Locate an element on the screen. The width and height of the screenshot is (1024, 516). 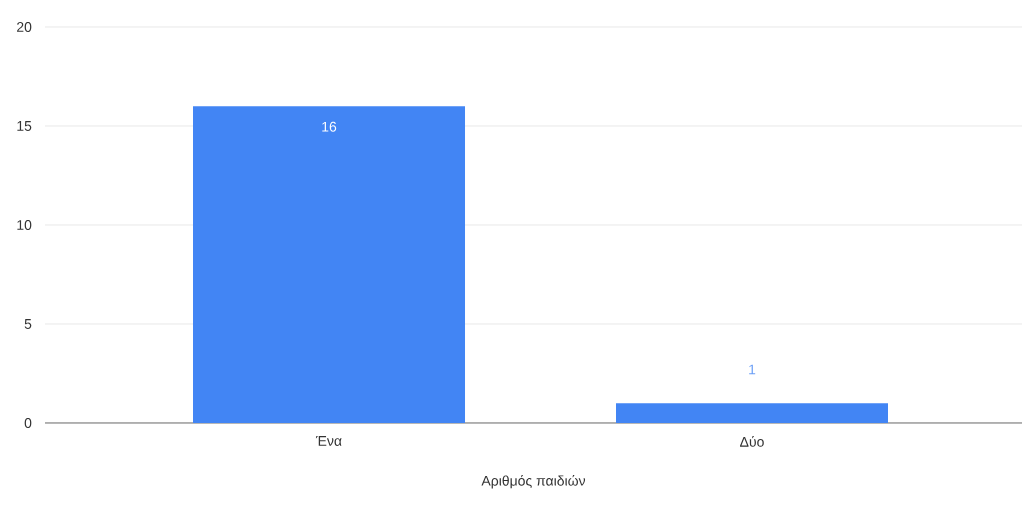
y-tick-label: 5 is located at coordinates (28, 324).